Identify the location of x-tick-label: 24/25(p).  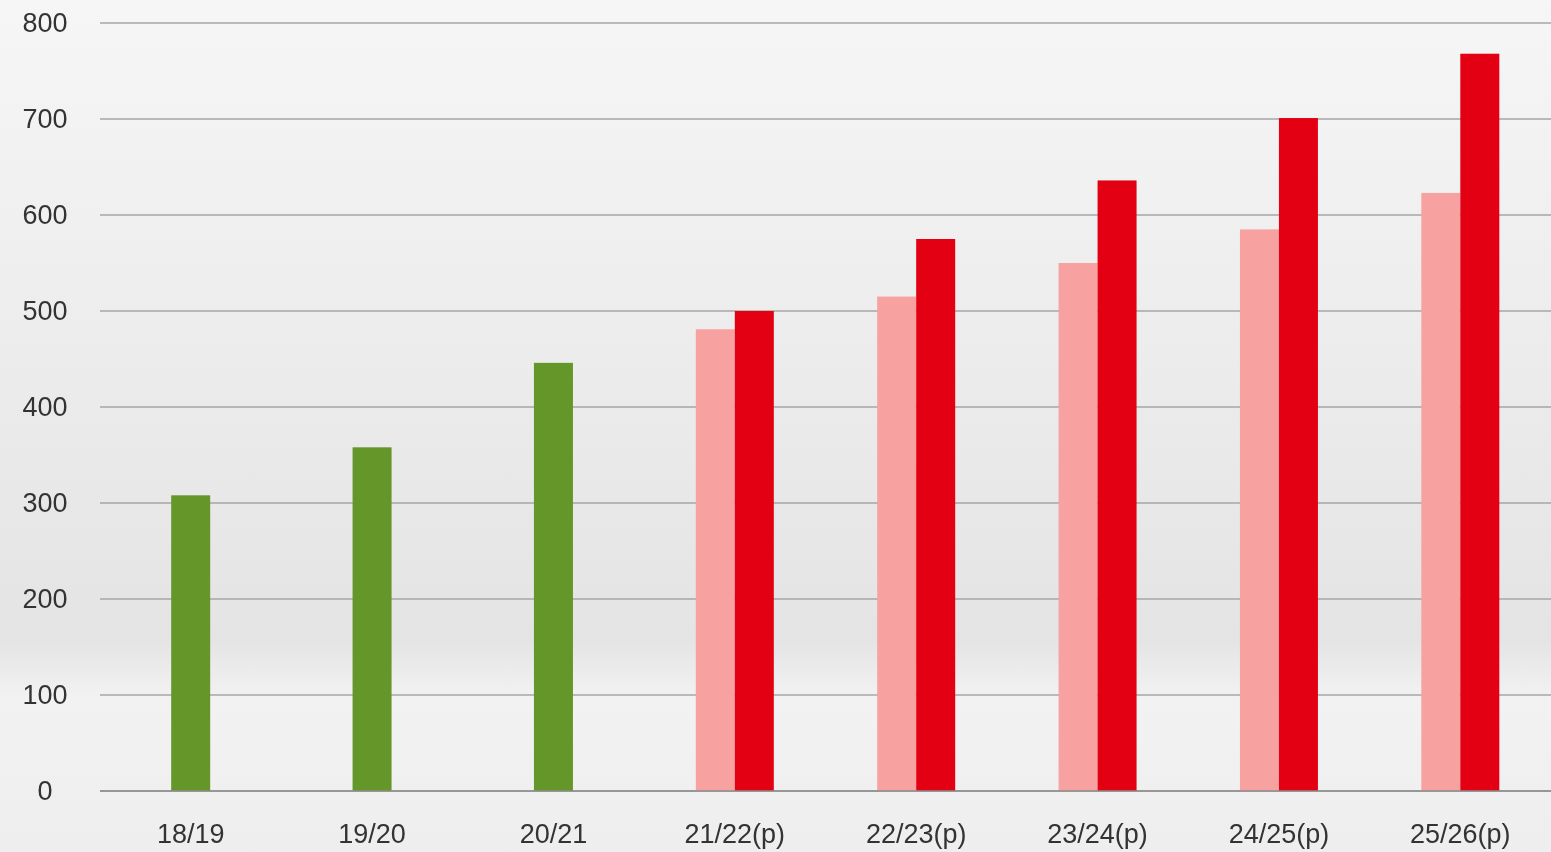
(1279, 834).